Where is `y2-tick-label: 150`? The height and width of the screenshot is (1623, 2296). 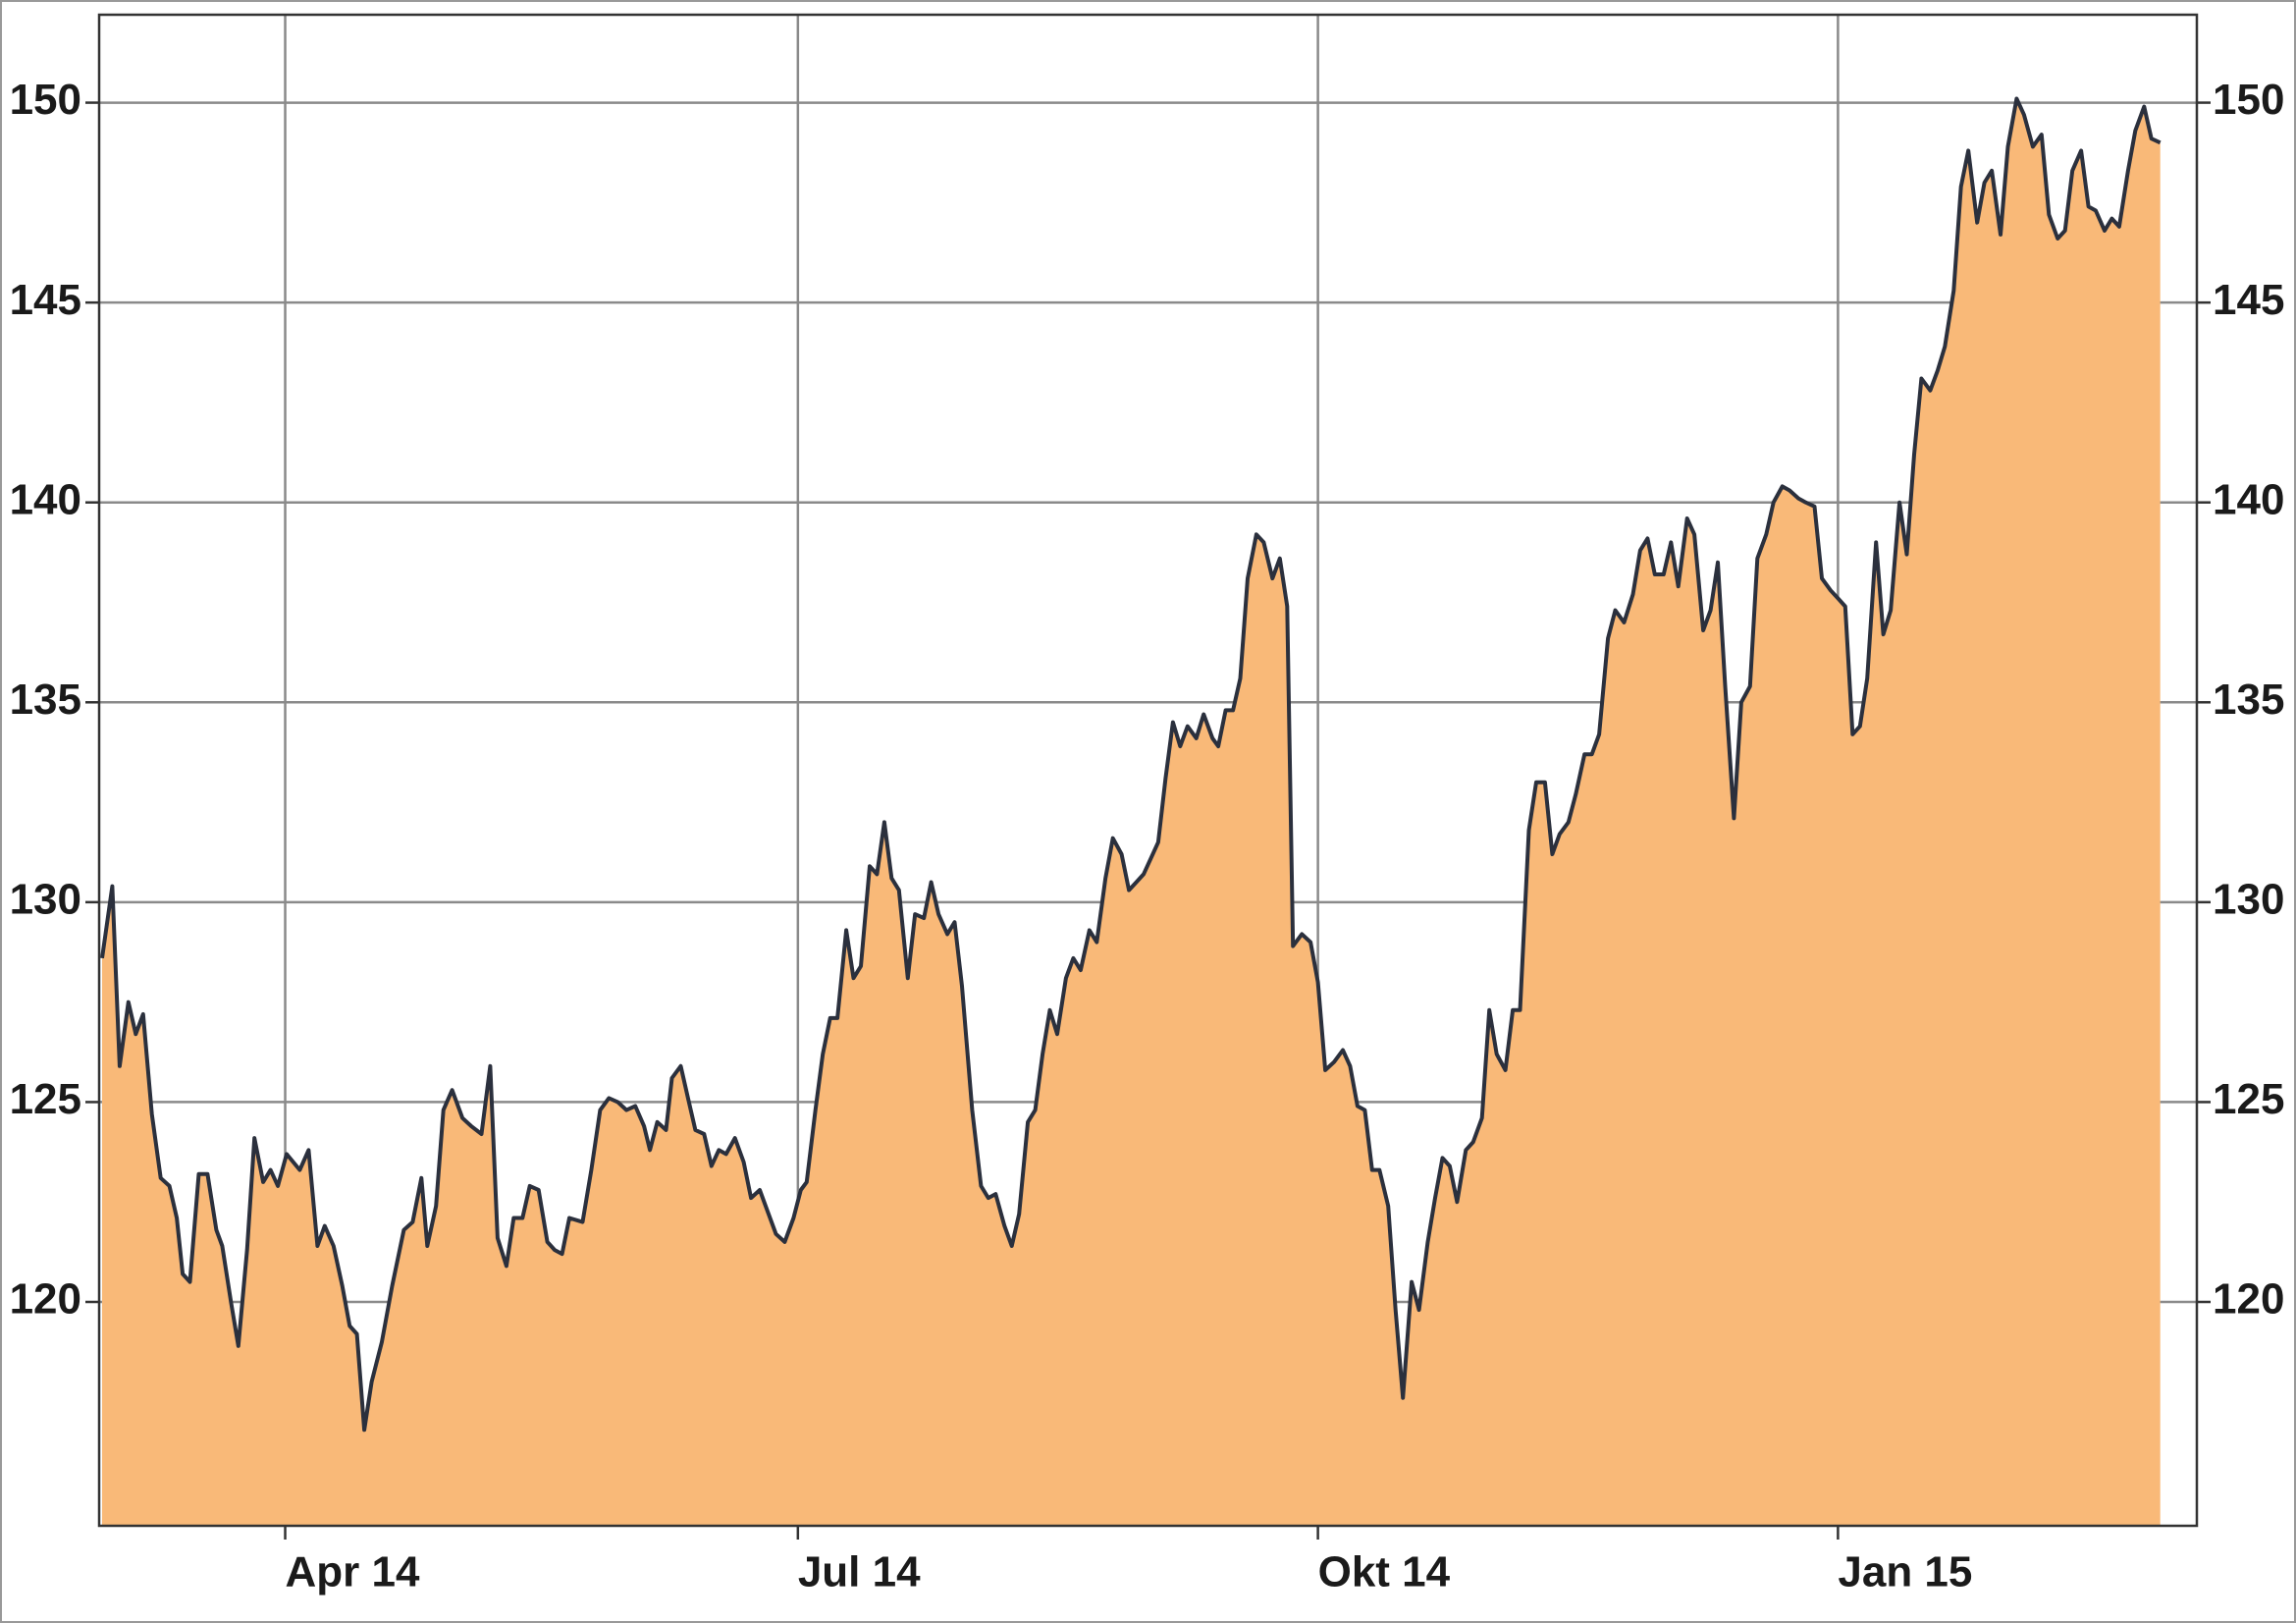 y2-tick-label: 150 is located at coordinates (2249, 100).